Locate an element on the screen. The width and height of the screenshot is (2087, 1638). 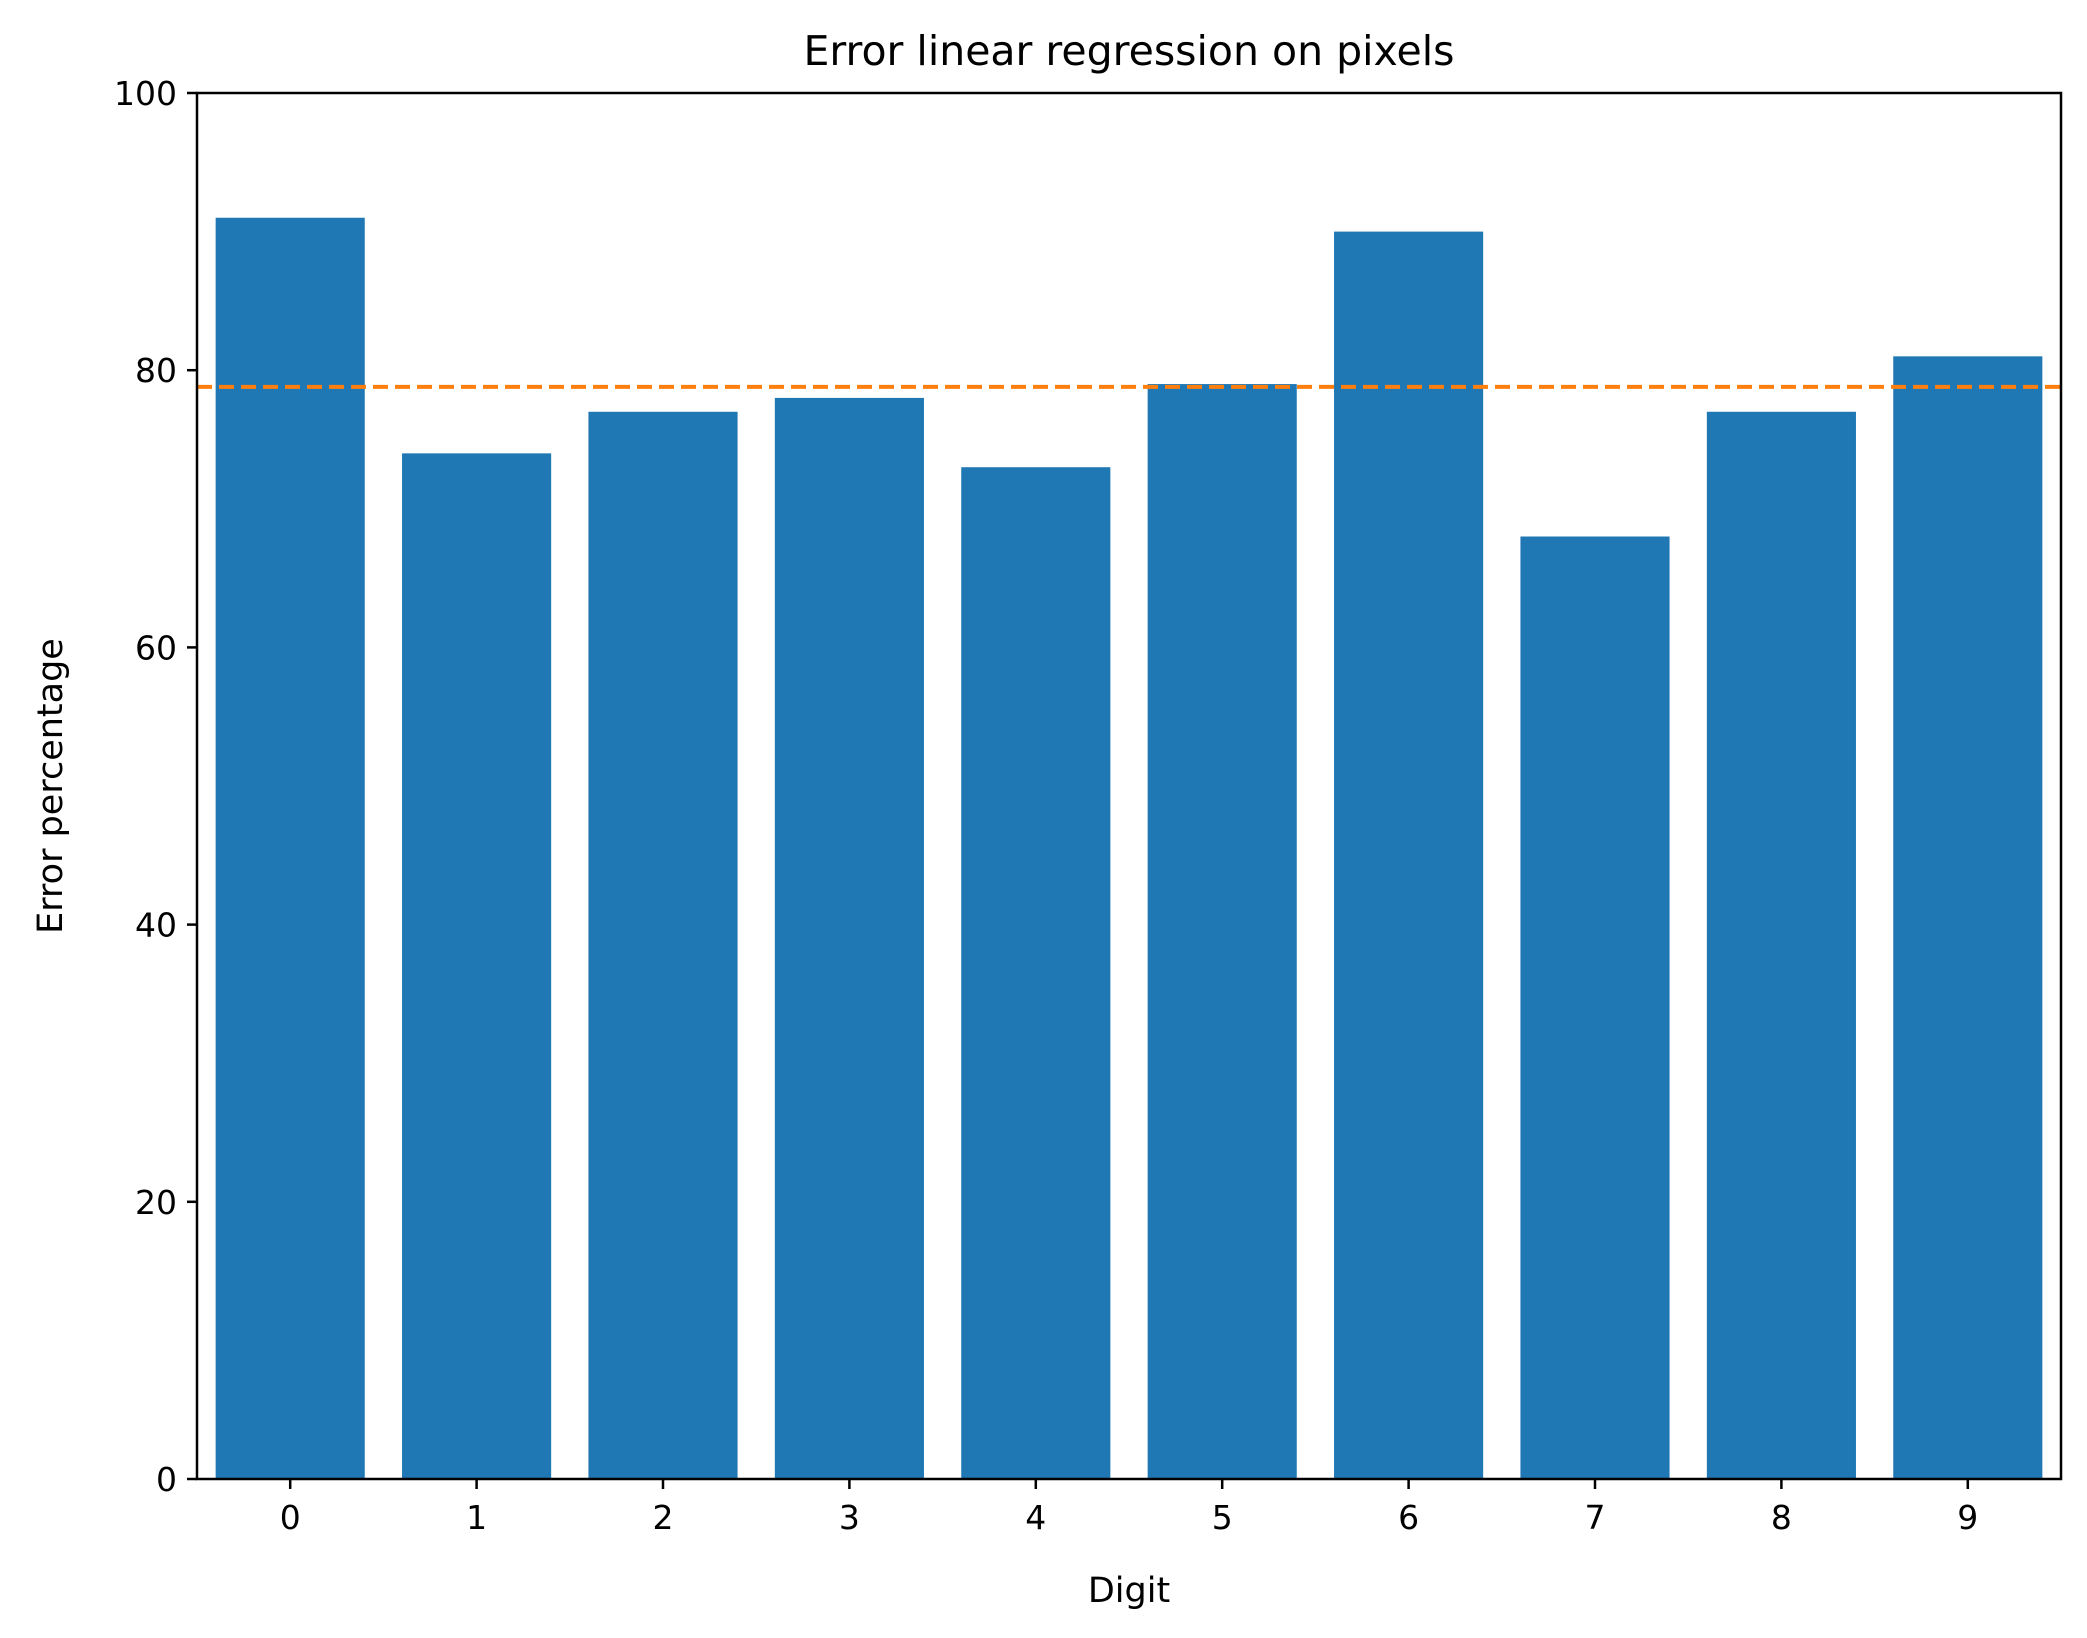
y-axis-ticks: 0 20 40 60 80 100 is located at coordinates (155, 786).